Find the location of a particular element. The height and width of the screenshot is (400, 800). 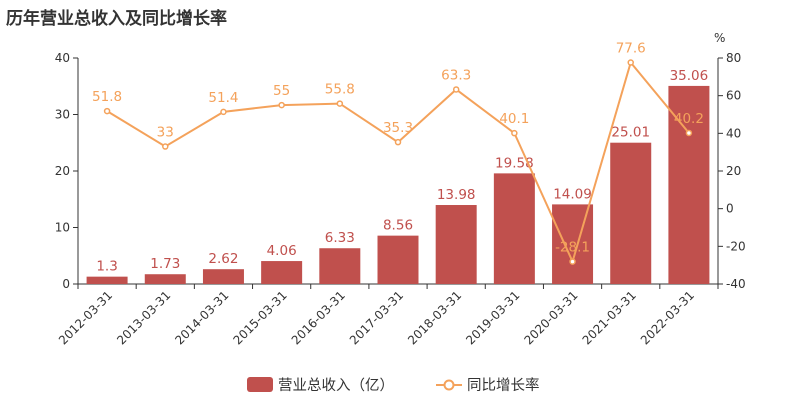

growth-data-label: 40.1 is located at coordinates (514, 119).